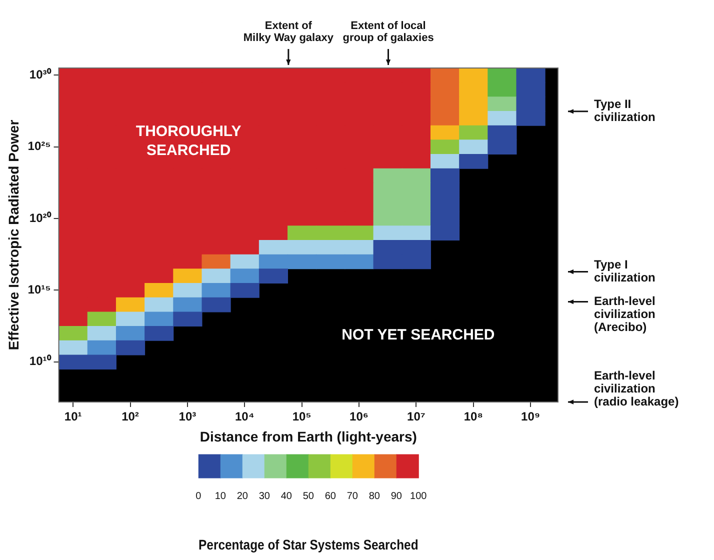  Describe the element at coordinates (39, 146) in the screenshot. I see `y-tick-label: 10²⁵` at that location.